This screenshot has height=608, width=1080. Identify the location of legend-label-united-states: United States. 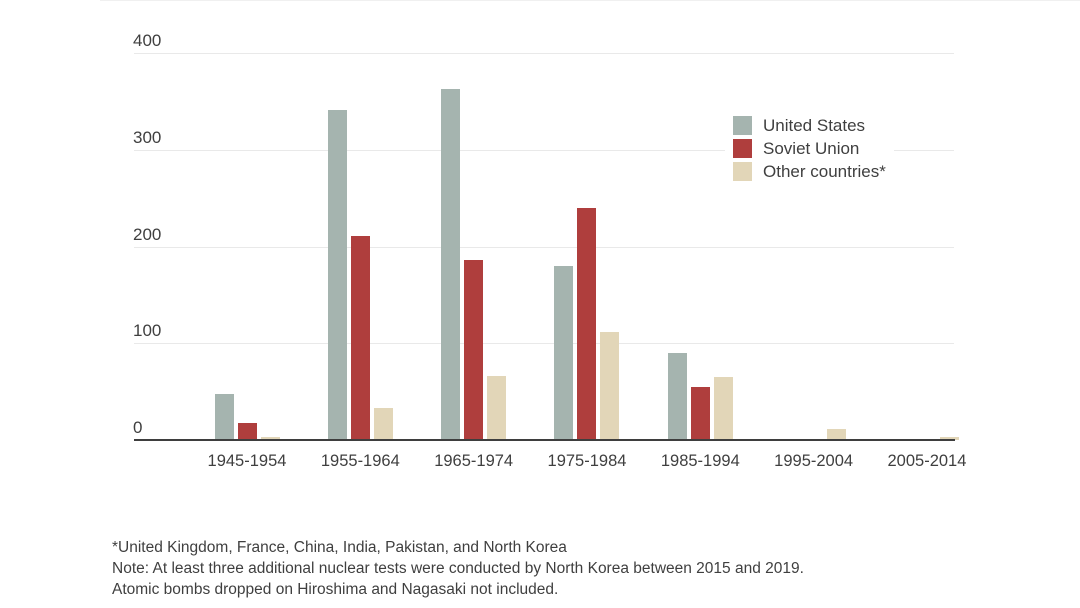
(814, 125).